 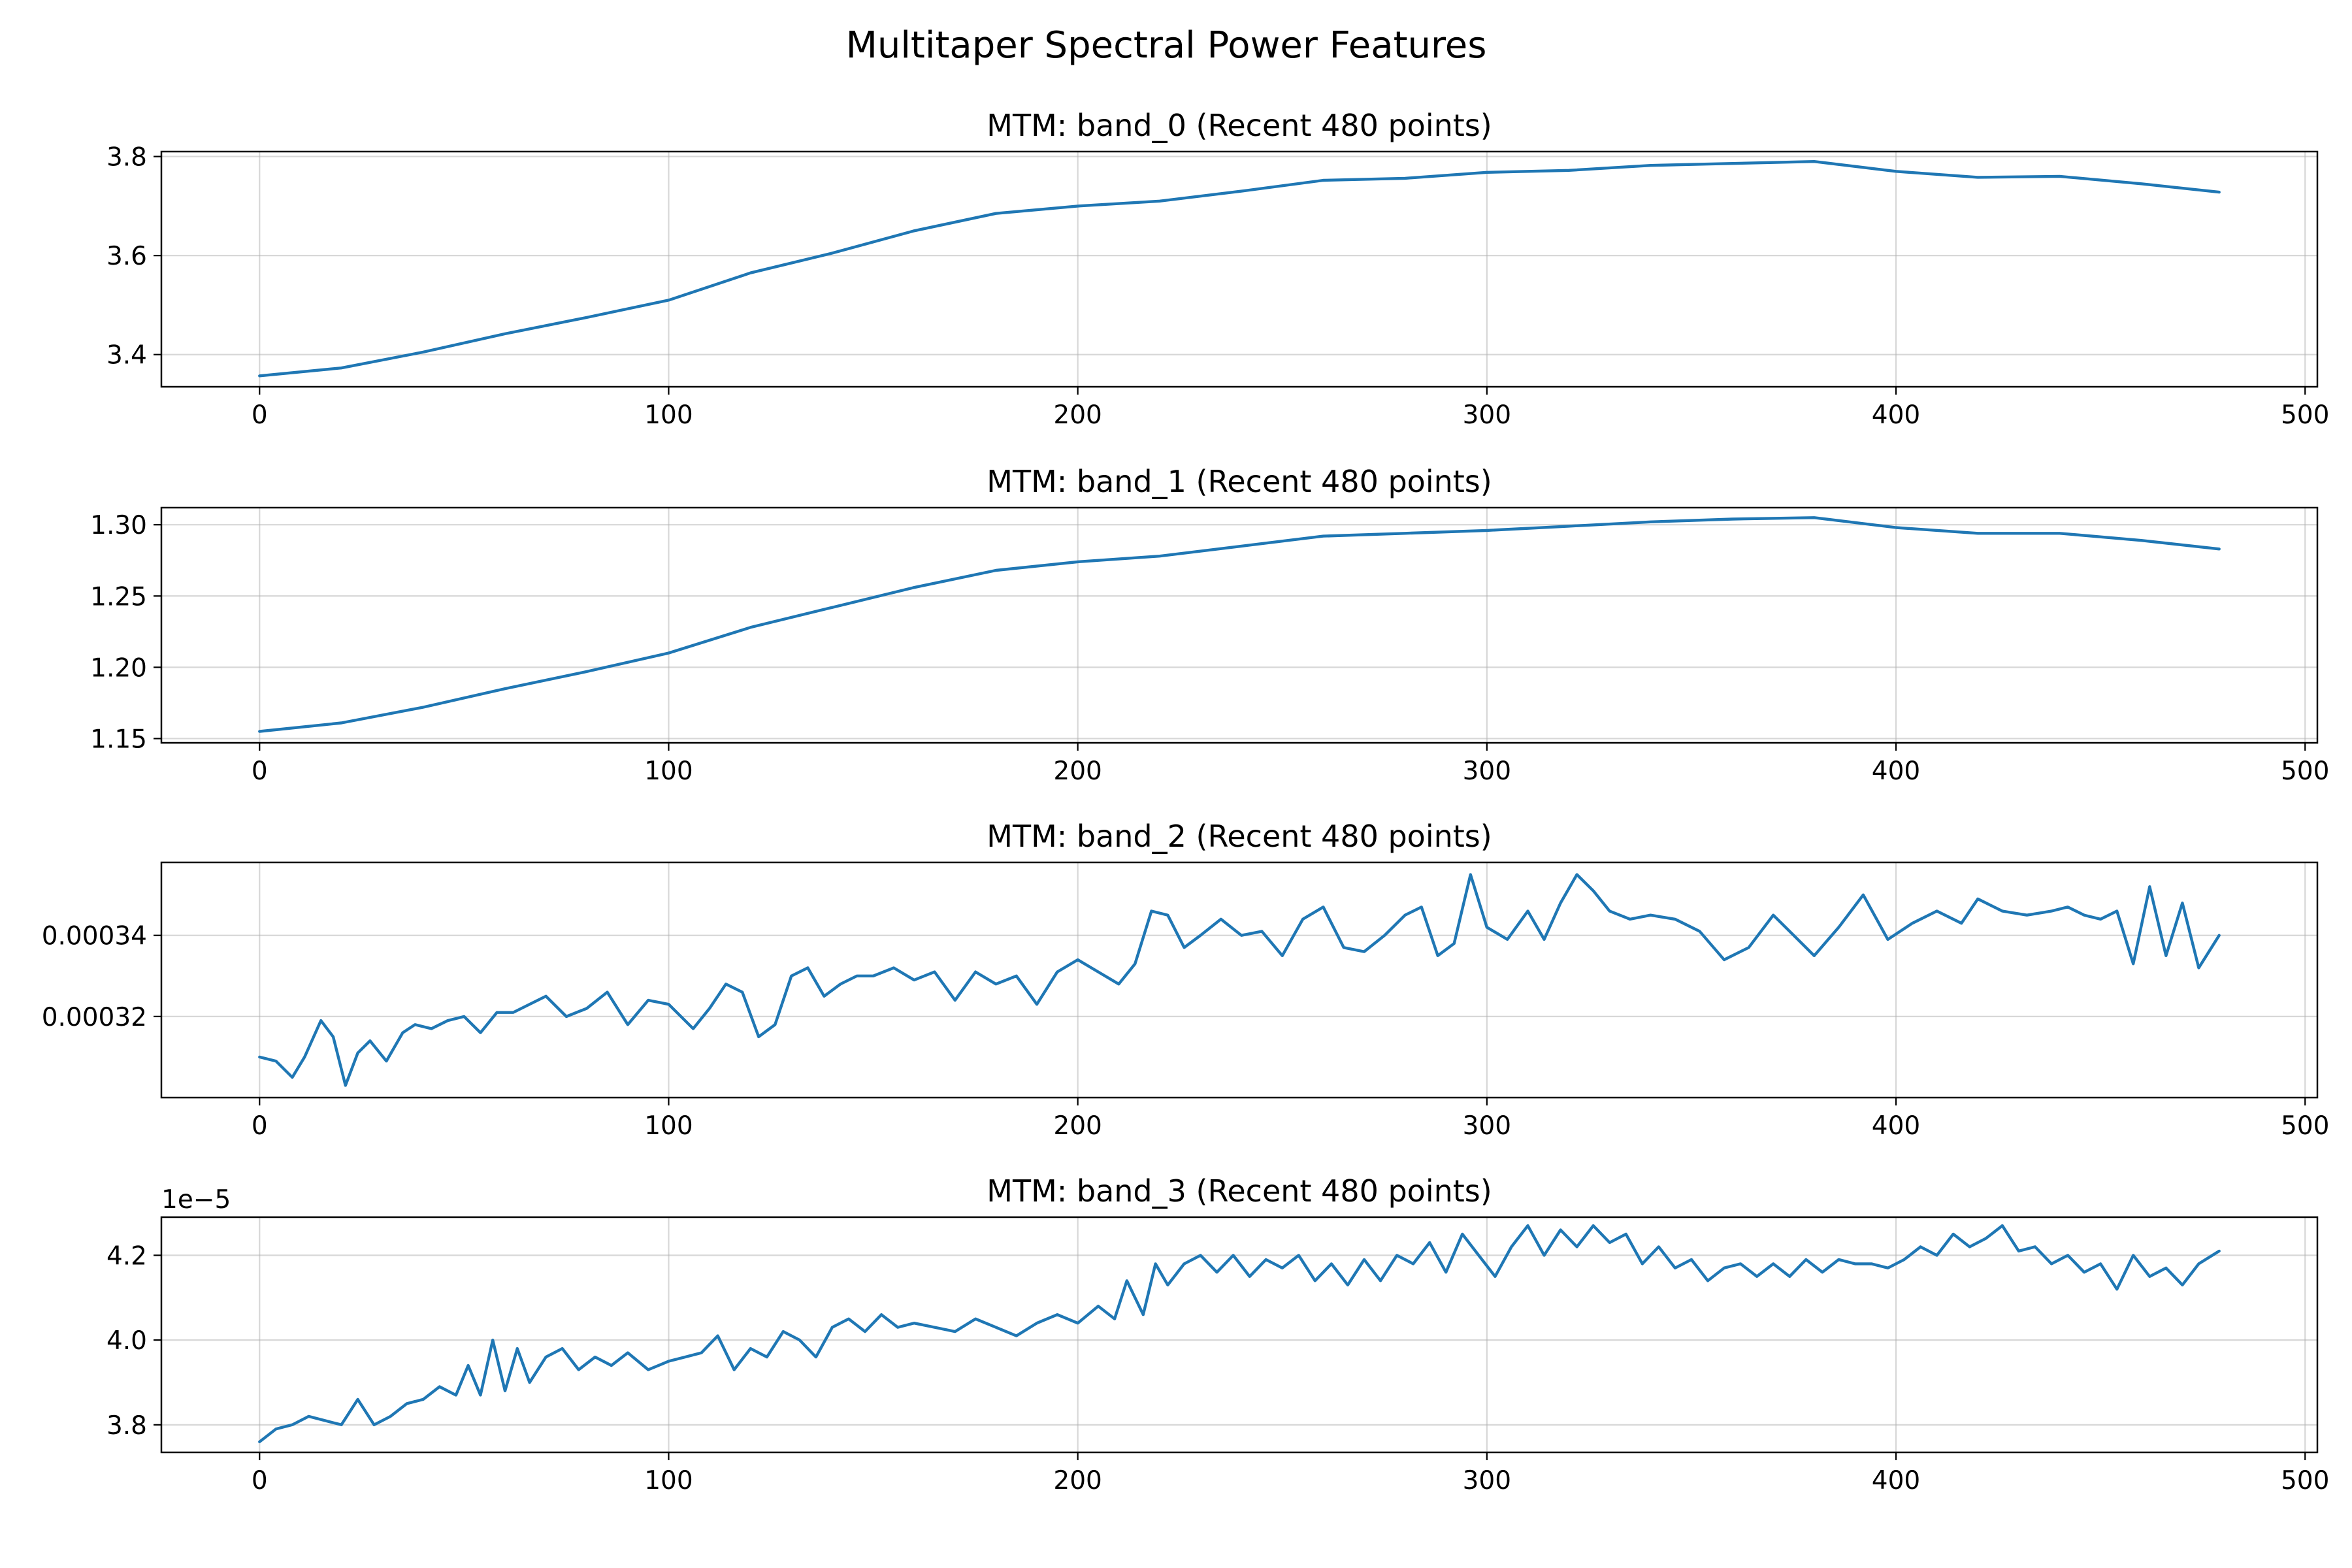 What do you see at coordinates (1166, 45) in the screenshot?
I see `figure-suptitle: Multitaper Spectral Power Features` at bounding box center [1166, 45].